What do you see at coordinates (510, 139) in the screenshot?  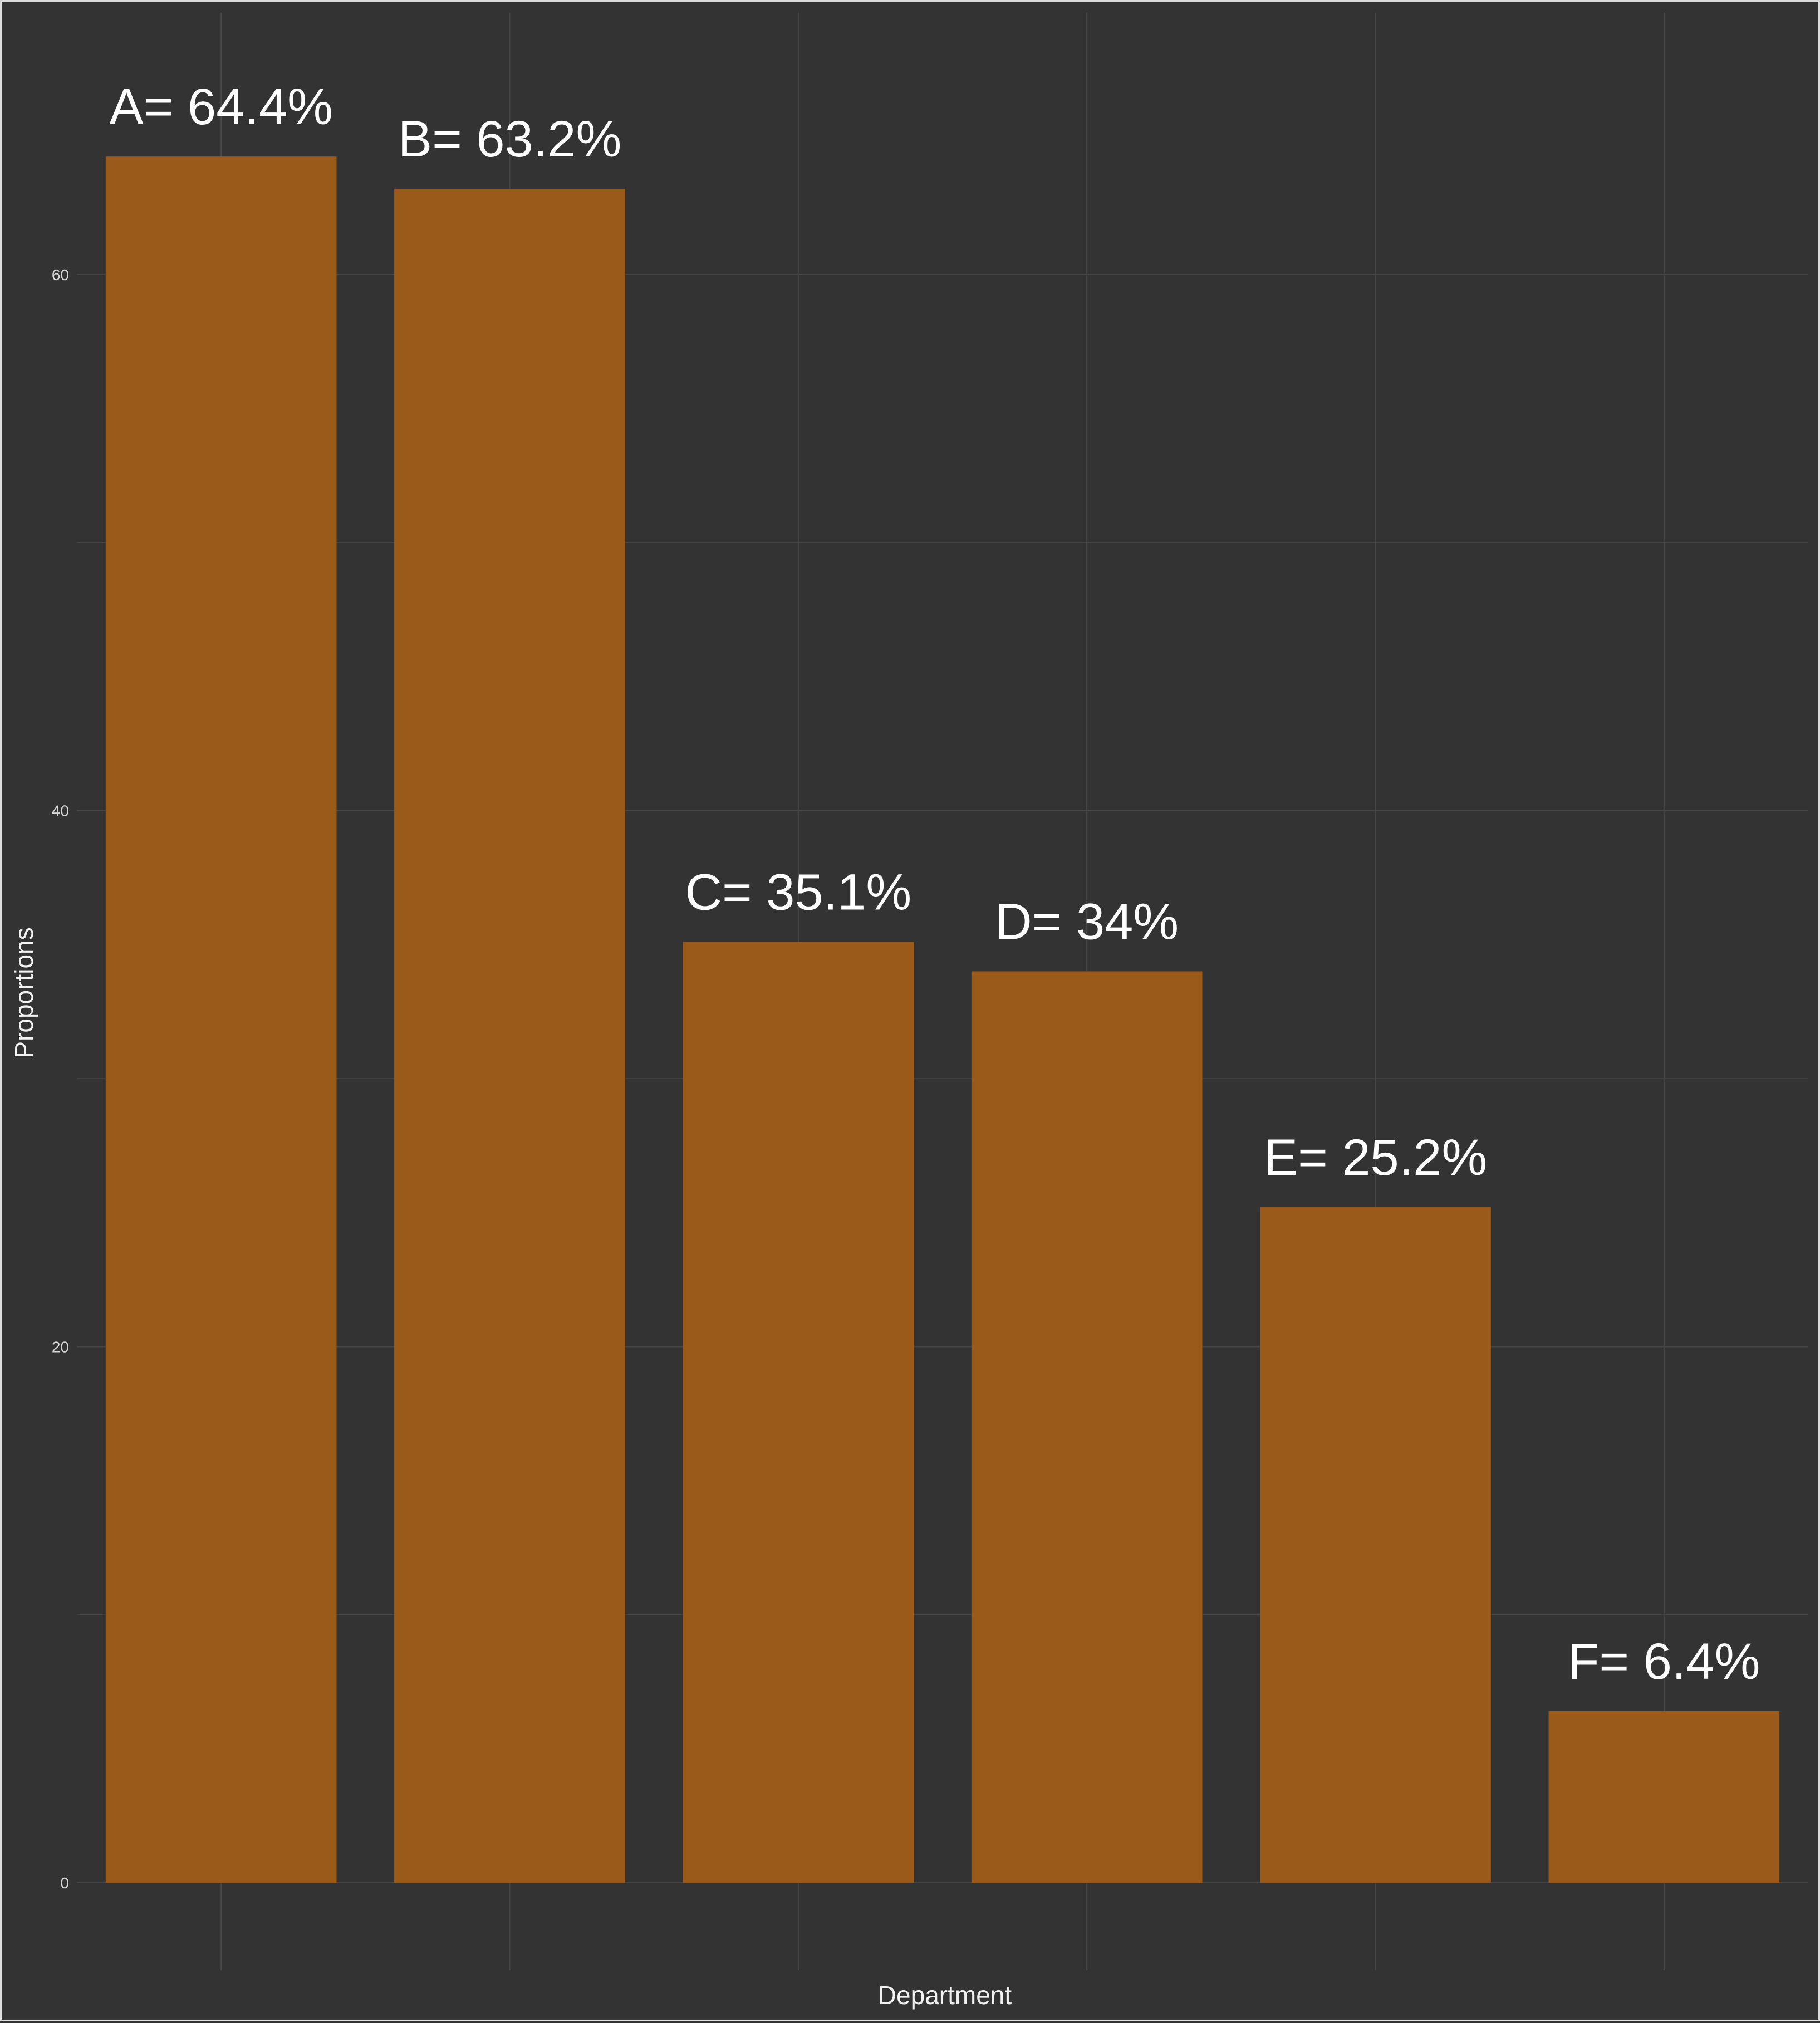 I see `bar-label-b: B= 63.2%` at bounding box center [510, 139].